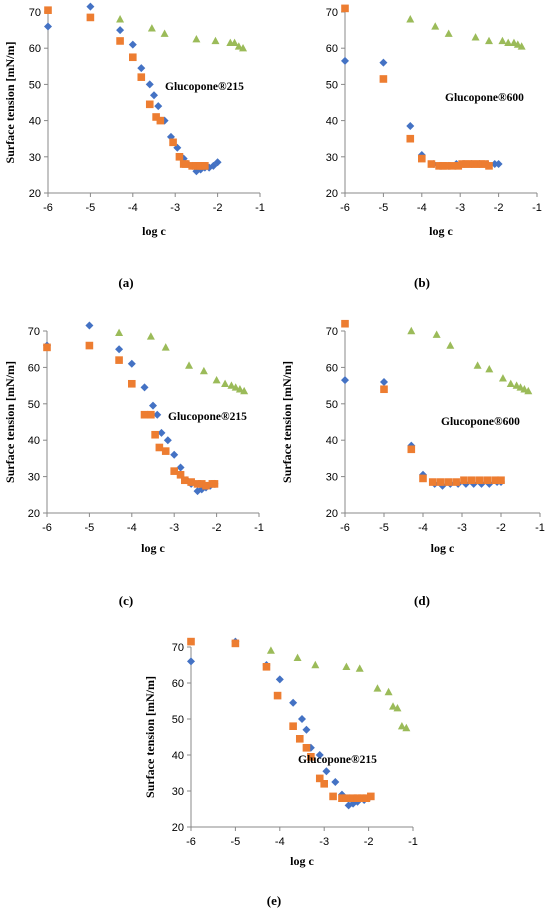  Describe the element at coordinates (345, 208) in the screenshot. I see `x-tick-label: -6` at that location.